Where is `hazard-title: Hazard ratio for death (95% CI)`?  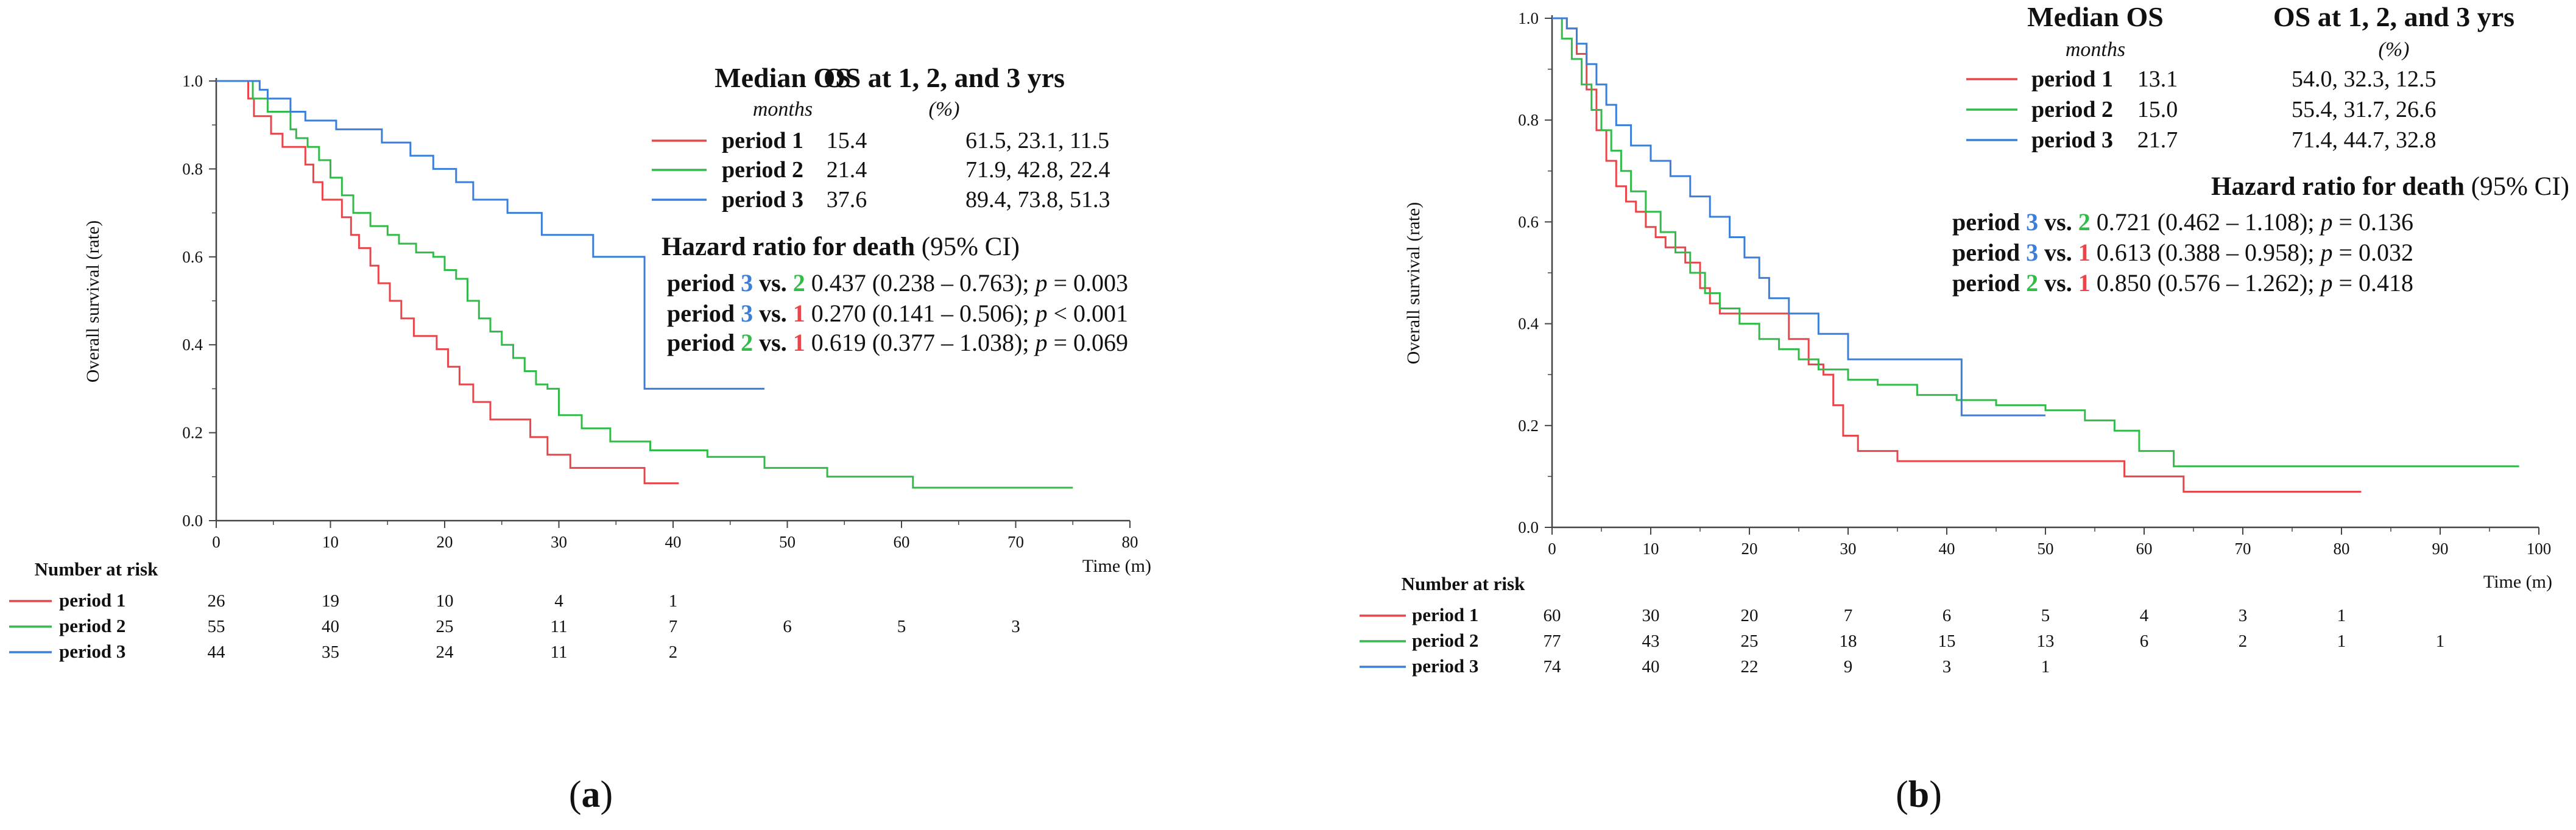 hazard-title: Hazard ratio for death (95% CI) is located at coordinates (841, 247).